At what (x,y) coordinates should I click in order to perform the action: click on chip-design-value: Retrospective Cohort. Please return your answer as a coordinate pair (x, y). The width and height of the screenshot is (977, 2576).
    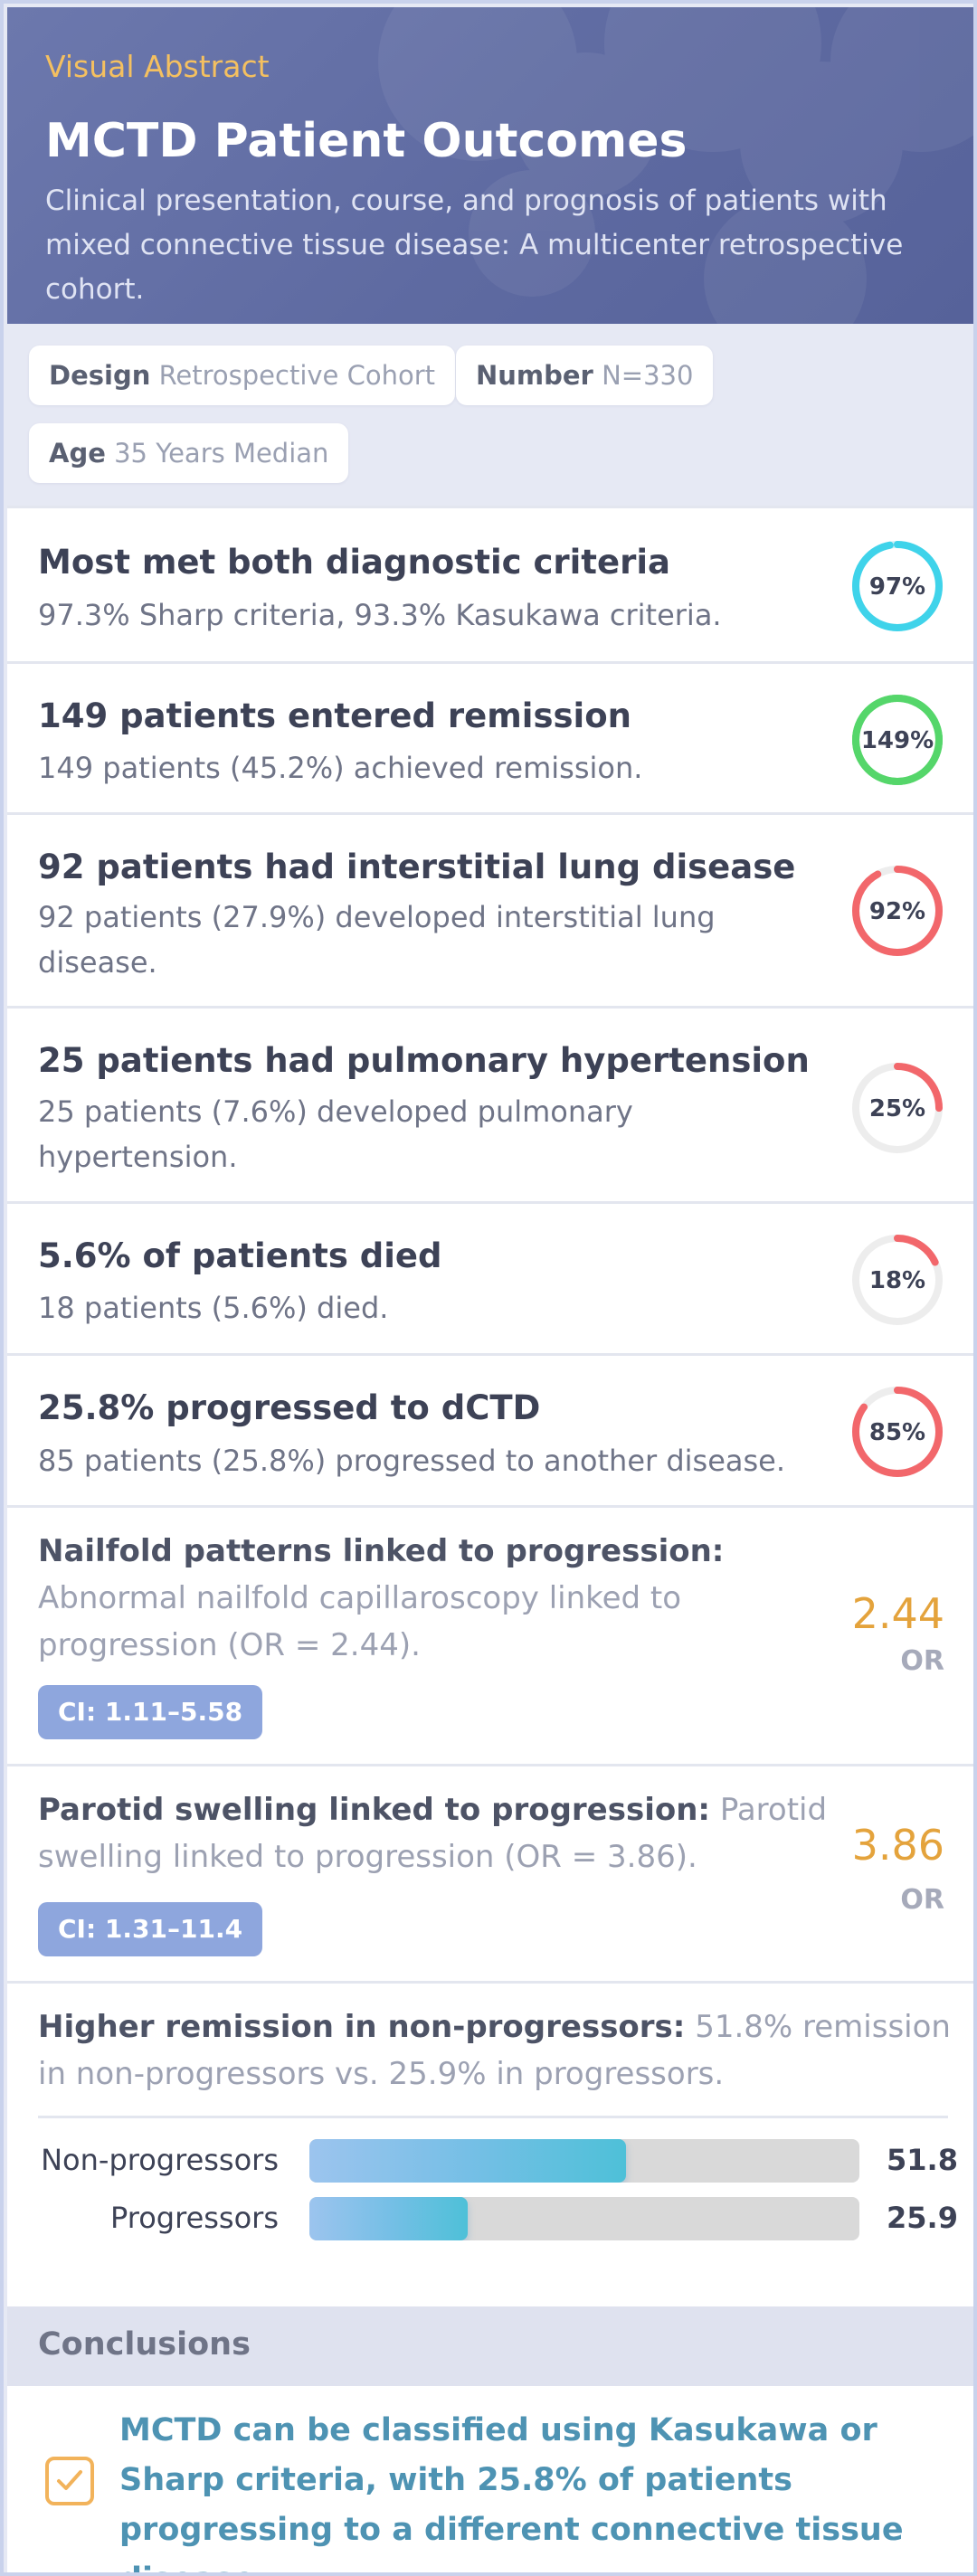
    Looking at the image, I should click on (297, 376).